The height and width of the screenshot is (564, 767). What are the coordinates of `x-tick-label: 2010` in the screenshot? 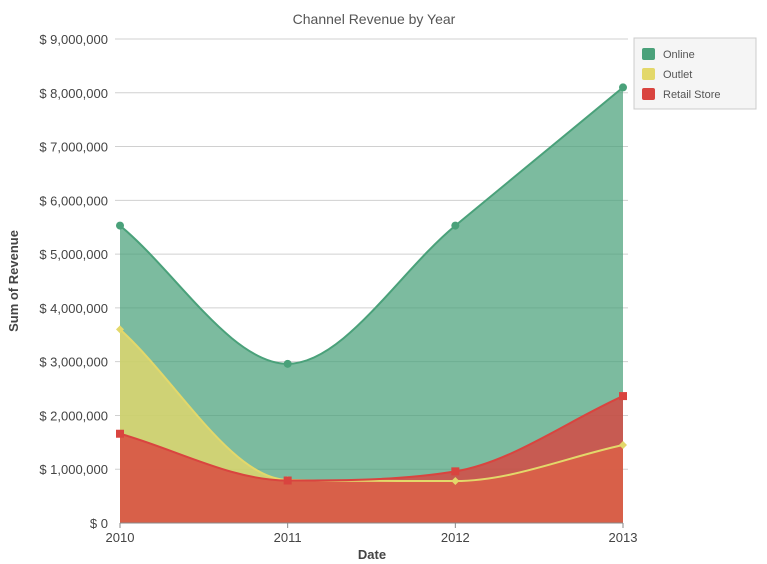 It's located at (120, 537).